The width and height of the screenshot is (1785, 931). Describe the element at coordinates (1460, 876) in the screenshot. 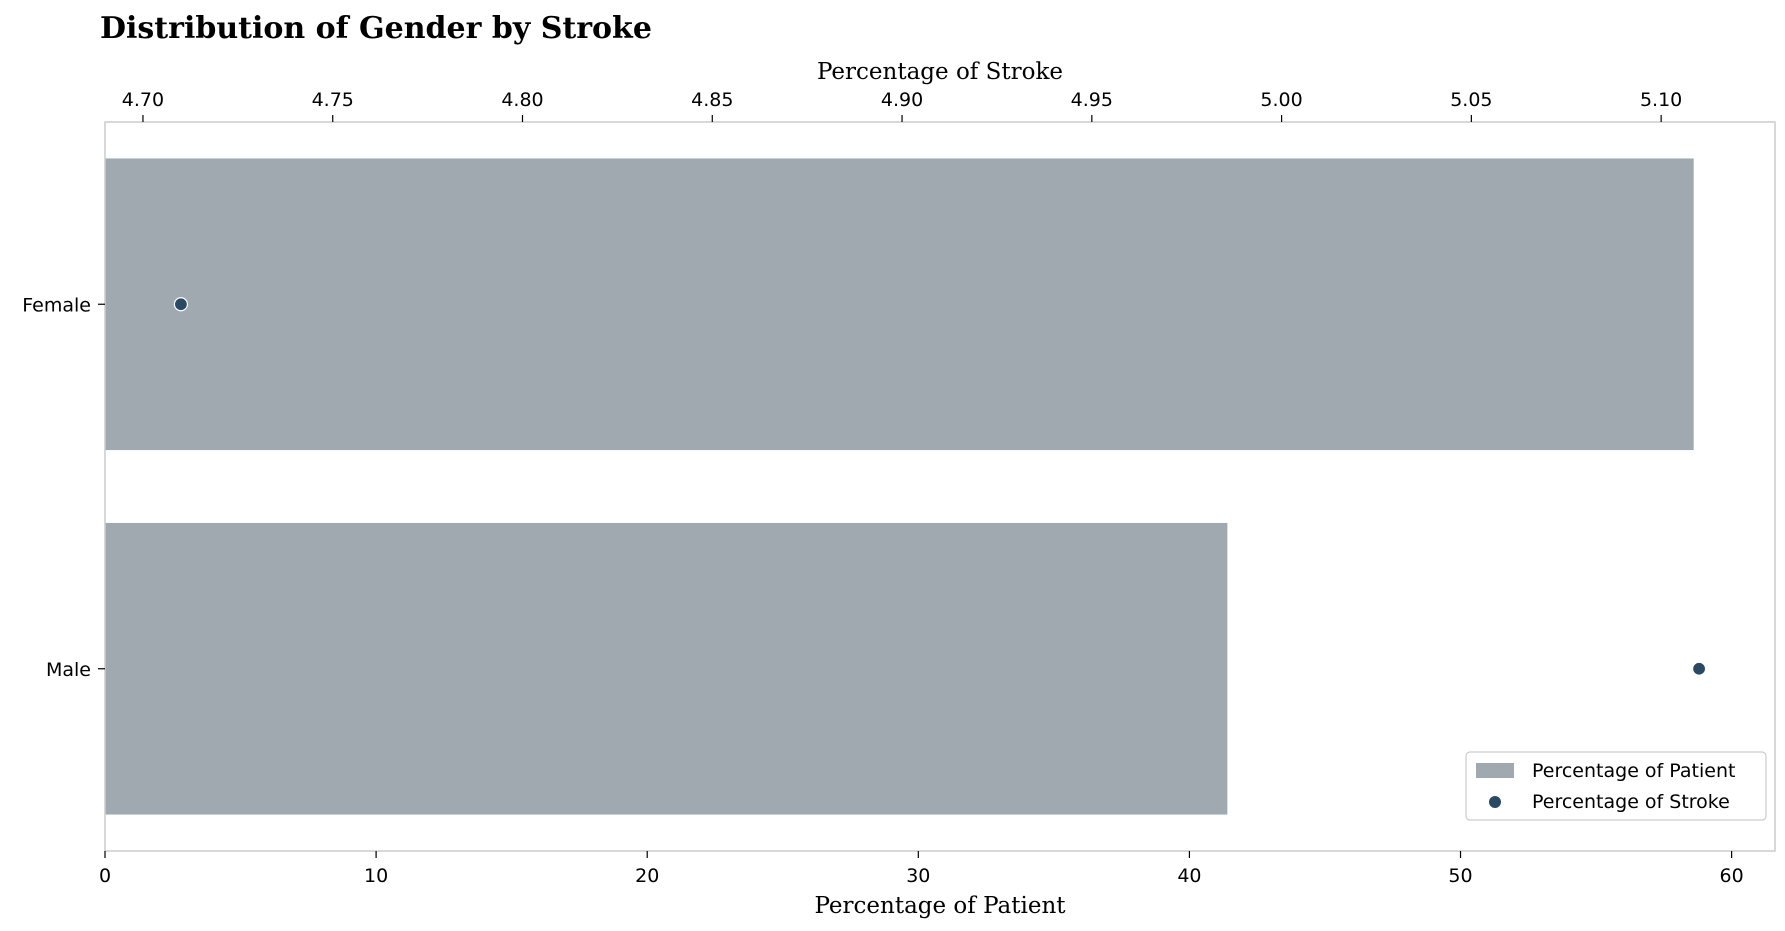

I see `x-bottom-tick-label: 50` at that location.